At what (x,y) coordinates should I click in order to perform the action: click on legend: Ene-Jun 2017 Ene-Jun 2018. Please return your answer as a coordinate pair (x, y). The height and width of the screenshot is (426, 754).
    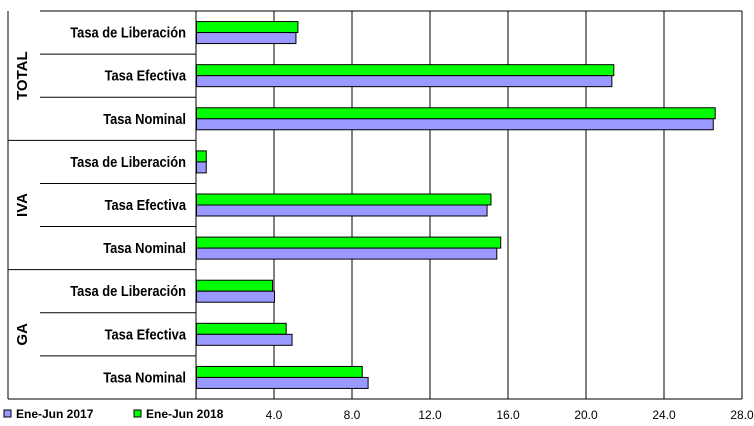
    Looking at the image, I should click on (113, 414).